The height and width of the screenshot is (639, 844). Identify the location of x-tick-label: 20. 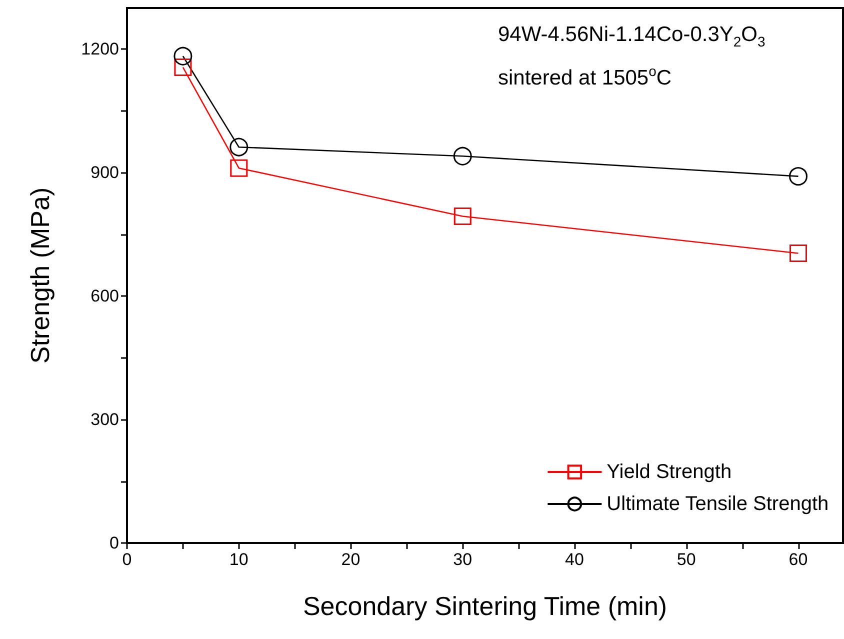
(350, 559).